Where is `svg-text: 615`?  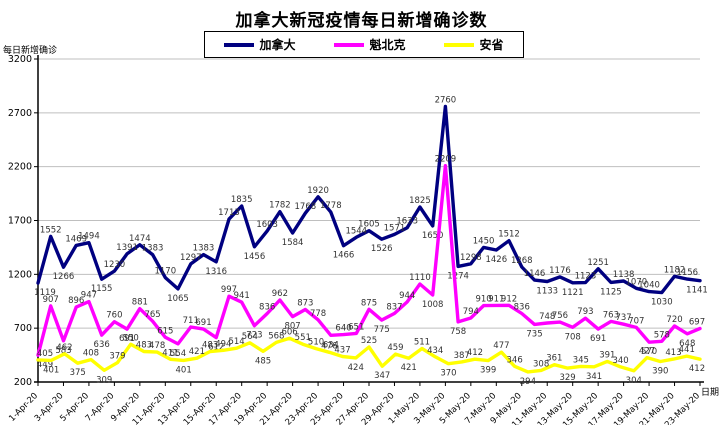 svg-text: 615 is located at coordinates (165, 331).